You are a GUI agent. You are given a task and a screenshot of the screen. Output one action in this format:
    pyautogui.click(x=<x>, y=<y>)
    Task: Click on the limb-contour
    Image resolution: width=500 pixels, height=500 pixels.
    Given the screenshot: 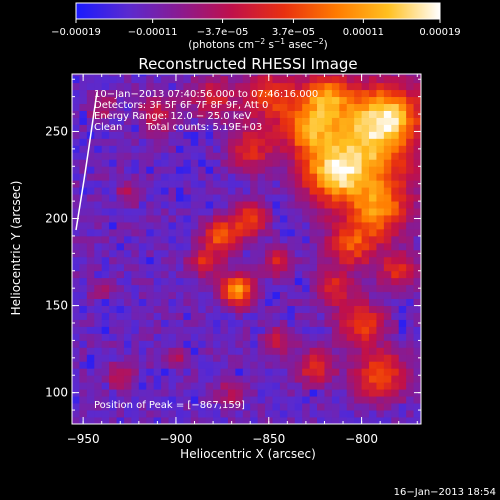 What is the action you would take?
    pyautogui.click(x=86, y=161)
    